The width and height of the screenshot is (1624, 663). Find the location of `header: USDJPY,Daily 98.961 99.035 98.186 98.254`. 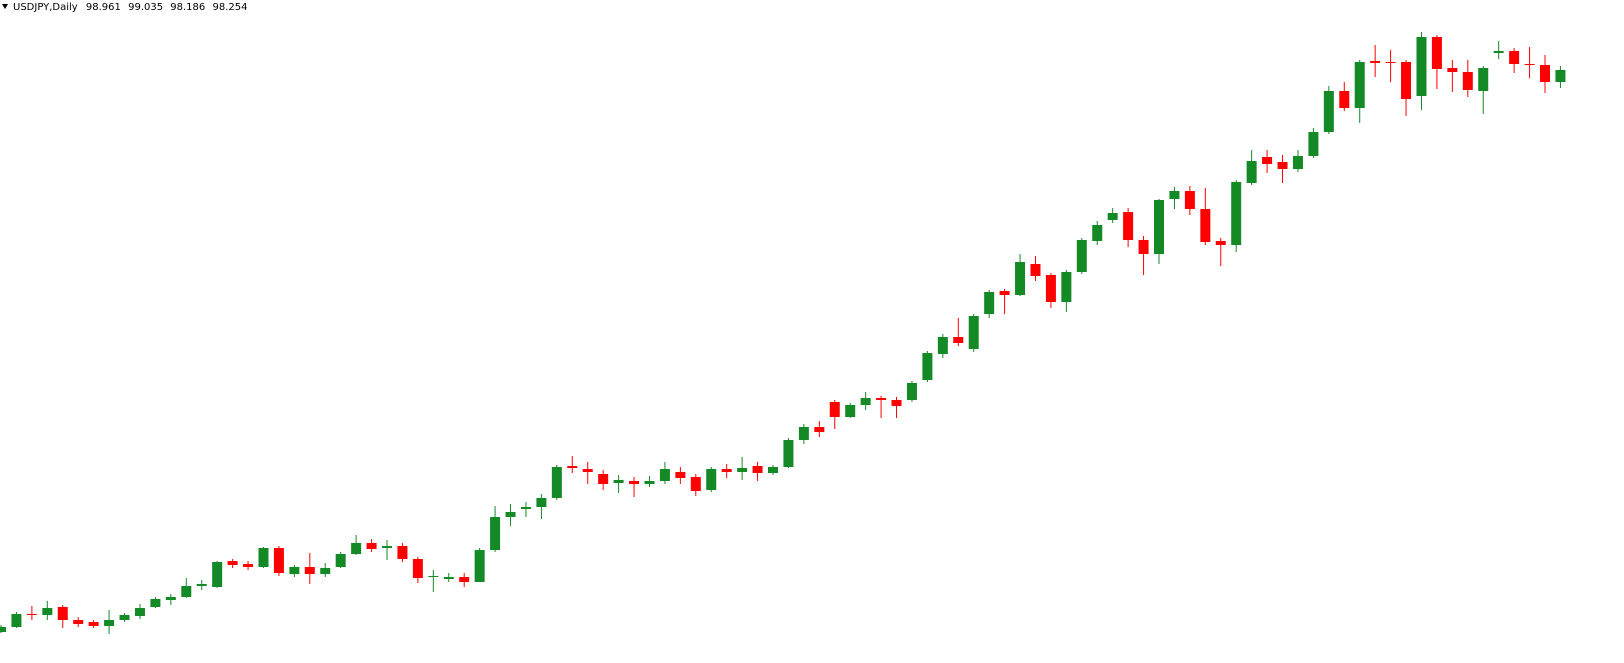

header: USDJPY,Daily 98.961 99.035 98.186 98.254 is located at coordinates (130, 7).